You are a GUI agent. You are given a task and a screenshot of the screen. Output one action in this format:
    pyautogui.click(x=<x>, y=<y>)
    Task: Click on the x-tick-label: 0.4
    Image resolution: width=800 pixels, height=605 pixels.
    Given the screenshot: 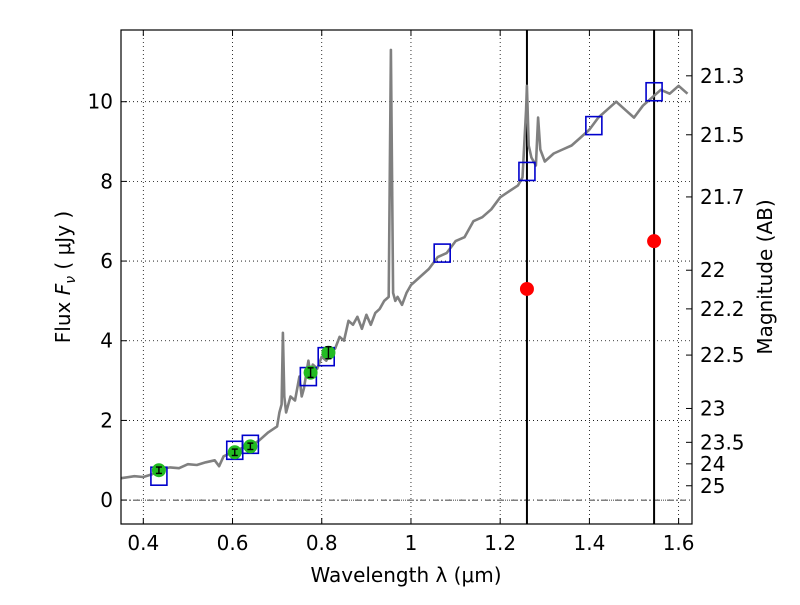 What is the action you would take?
    pyautogui.click(x=143, y=543)
    